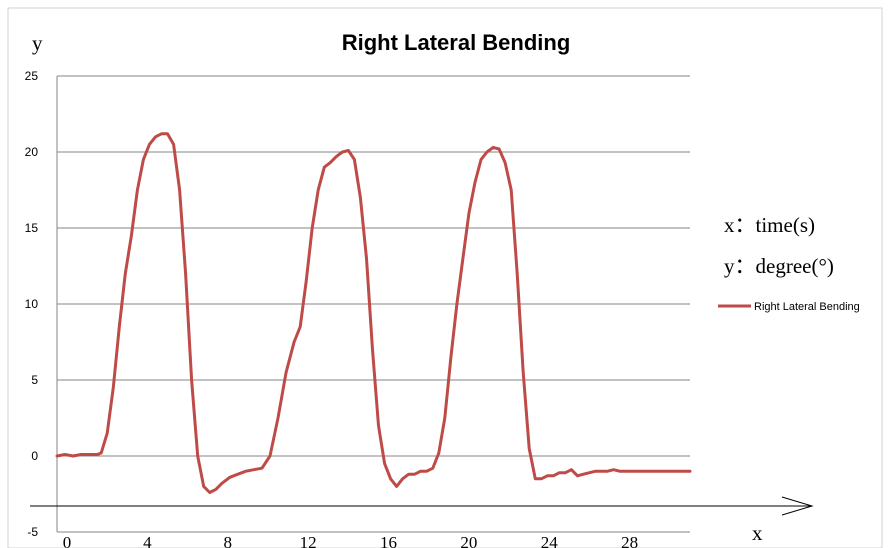 The width and height of the screenshot is (890, 548). Describe the element at coordinates (32, 228) in the screenshot. I see `y-tick-label: 15` at that location.